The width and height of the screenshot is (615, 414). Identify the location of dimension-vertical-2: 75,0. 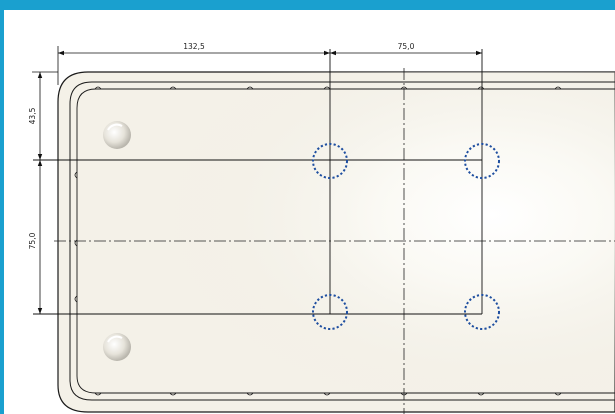
(35, 237).